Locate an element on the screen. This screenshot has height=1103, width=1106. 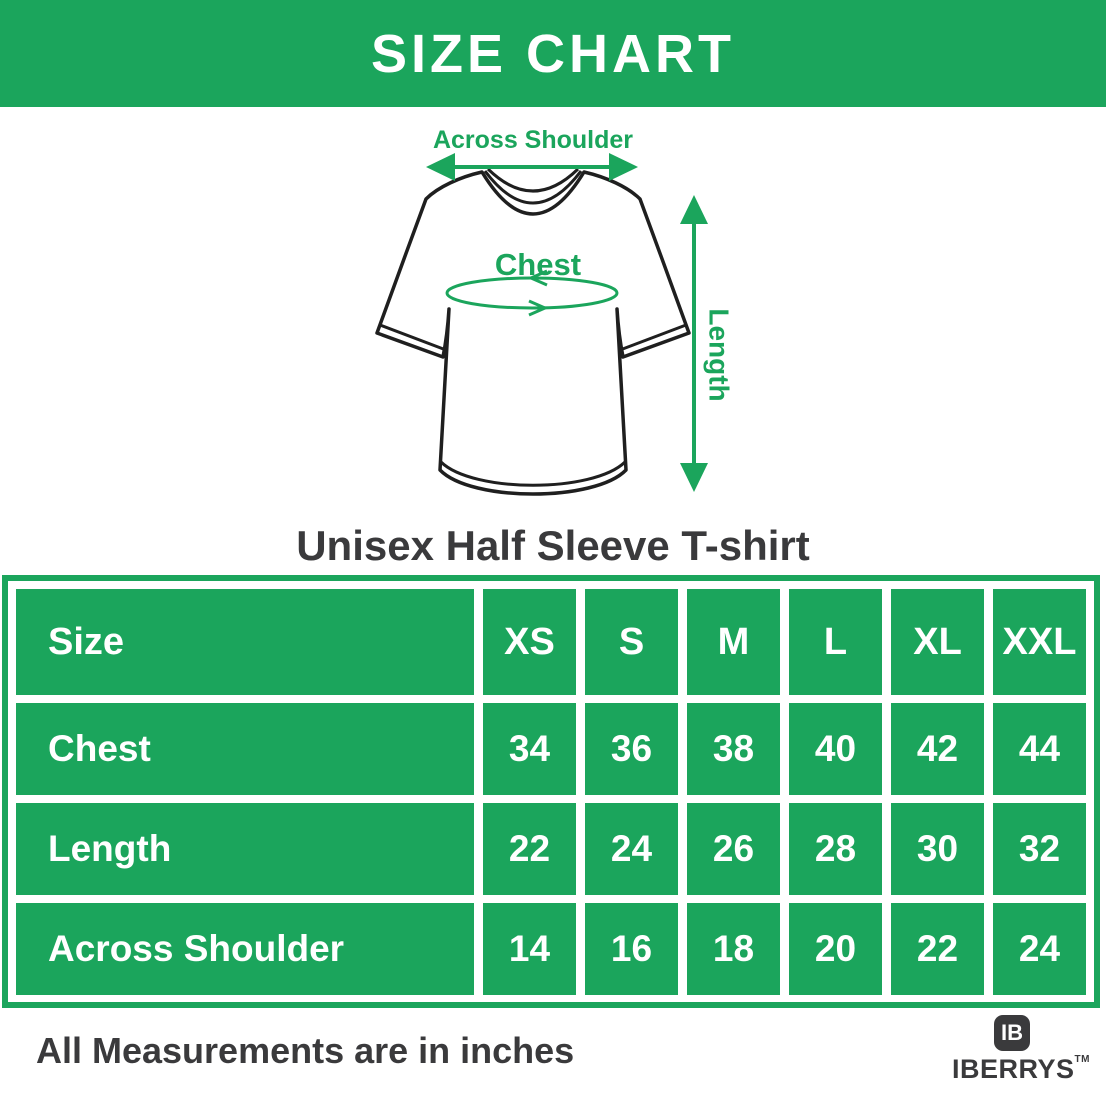
across-shoulder-value-xs: 14 is located at coordinates (529, 949).